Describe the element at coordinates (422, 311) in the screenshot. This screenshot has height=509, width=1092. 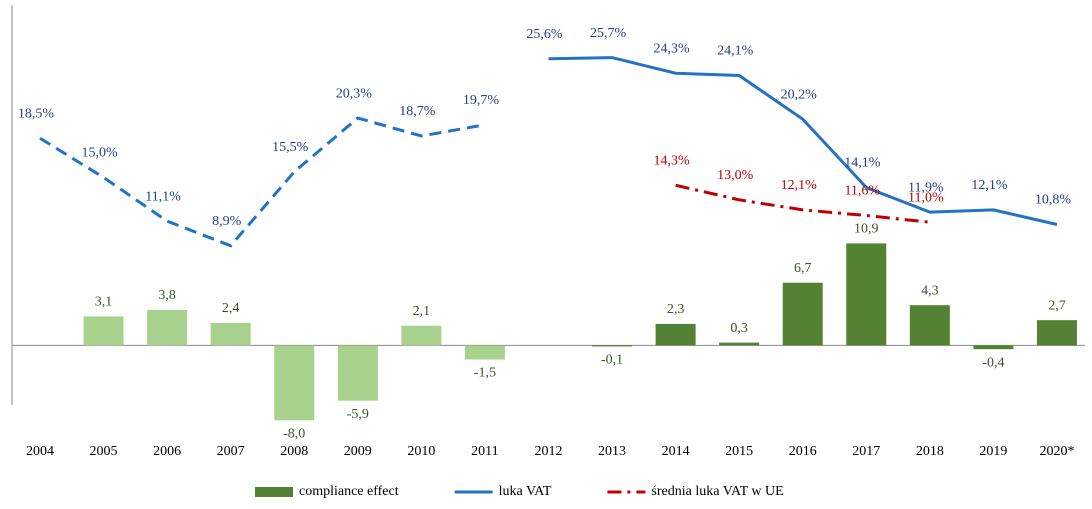
I see `data-label: 2,1` at that location.